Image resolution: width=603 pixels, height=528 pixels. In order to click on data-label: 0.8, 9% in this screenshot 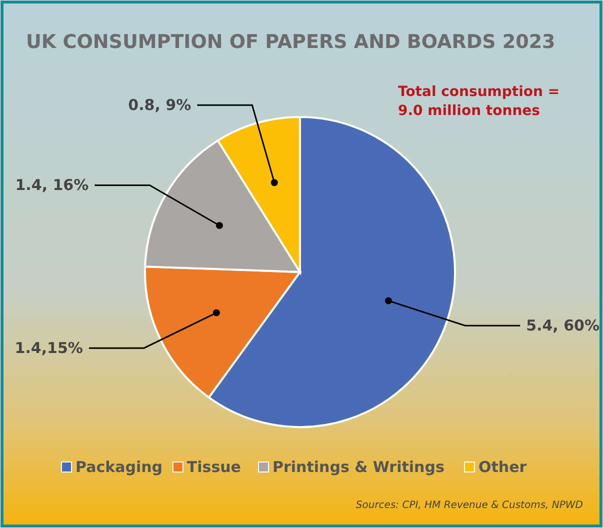, I will do `click(160, 105)`.